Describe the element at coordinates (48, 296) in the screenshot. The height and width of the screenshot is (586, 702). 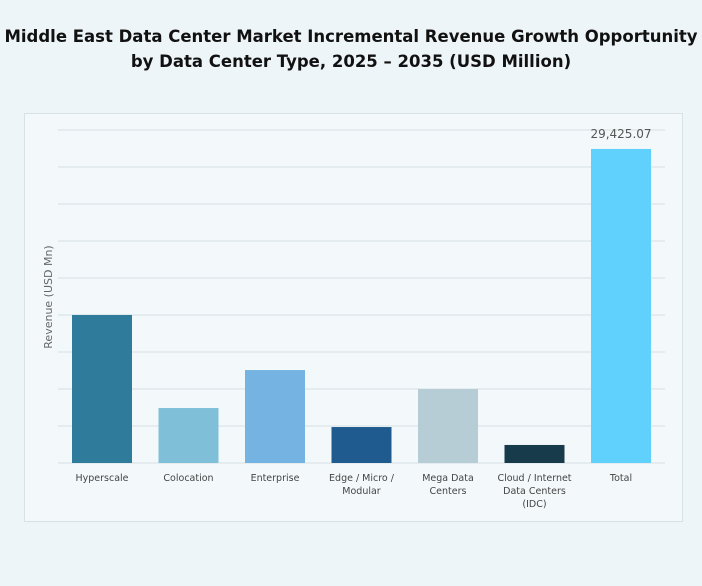
I see `y-axis-label: Revenue (USD Mn)` at that location.